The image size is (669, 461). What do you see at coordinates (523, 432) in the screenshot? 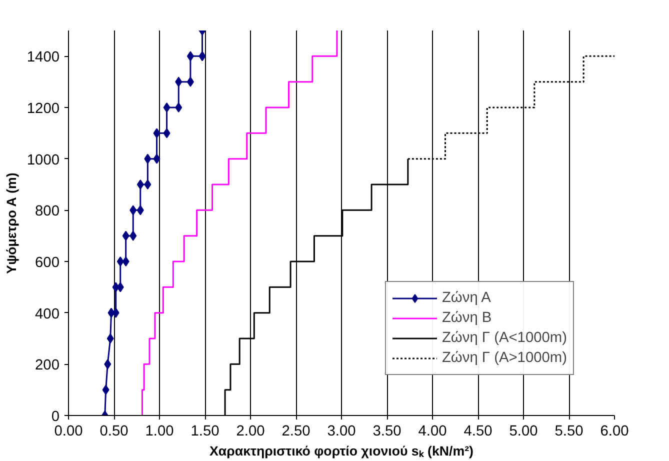
I see `x-tick-label: 5.00` at bounding box center [523, 432].